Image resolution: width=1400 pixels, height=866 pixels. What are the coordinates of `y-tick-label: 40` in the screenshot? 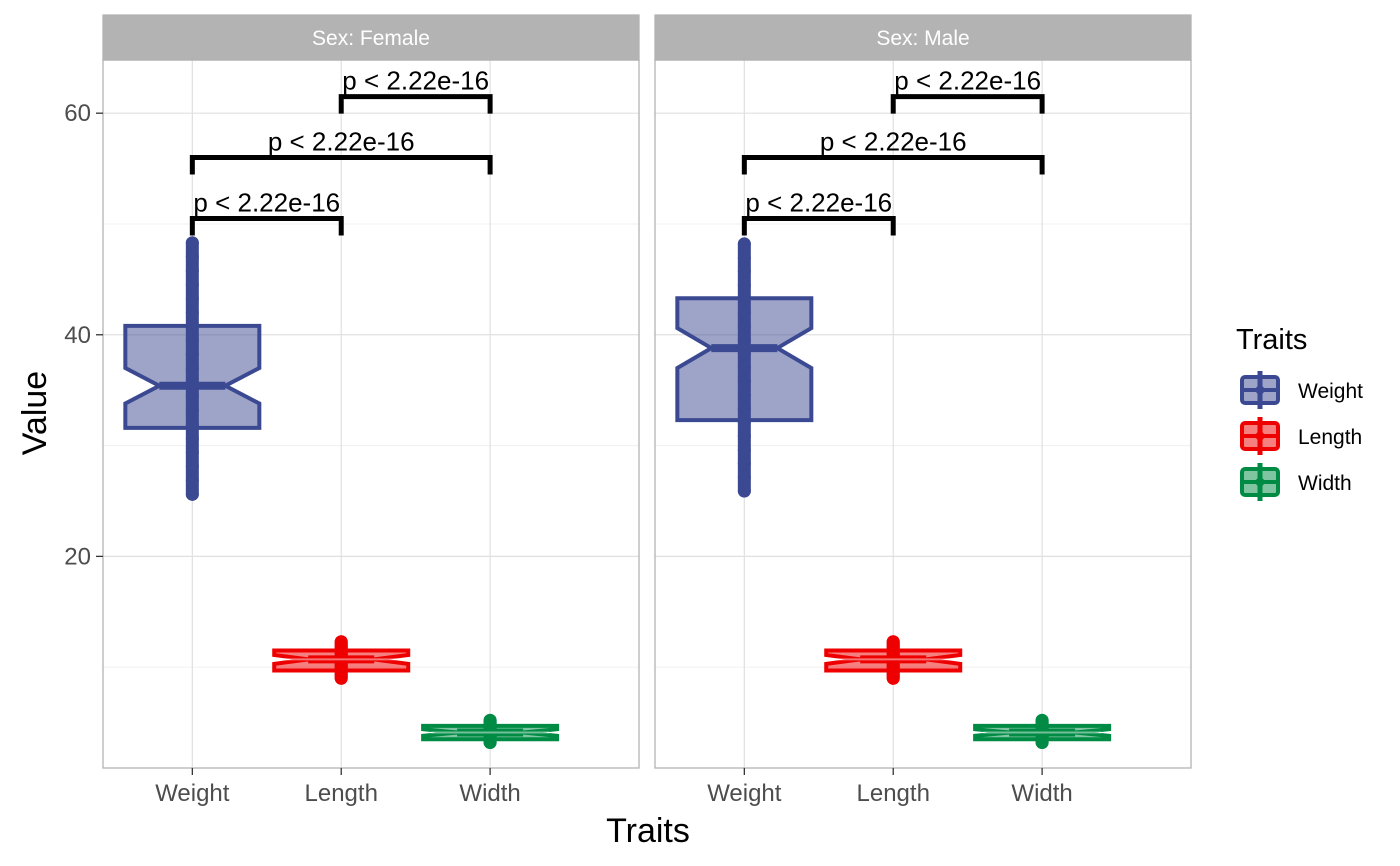 It's located at (77, 335).